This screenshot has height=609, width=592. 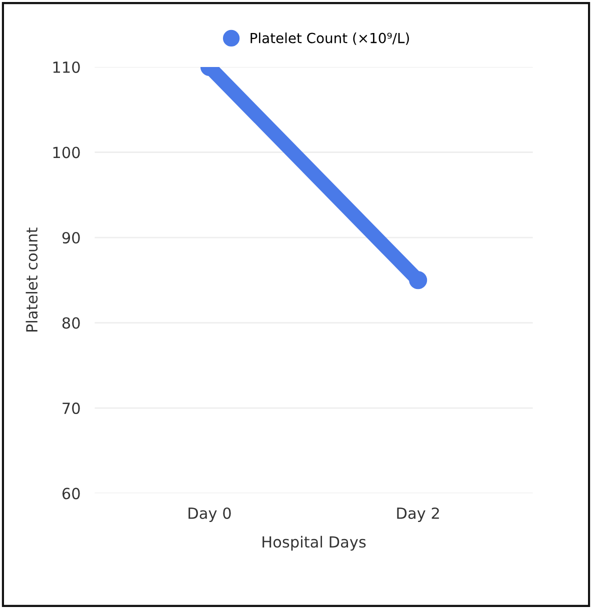 What do you see at coordinates (71, 323) in the screenshot?
I see `y-tick-label: 80` at bounding box center [71, 323].